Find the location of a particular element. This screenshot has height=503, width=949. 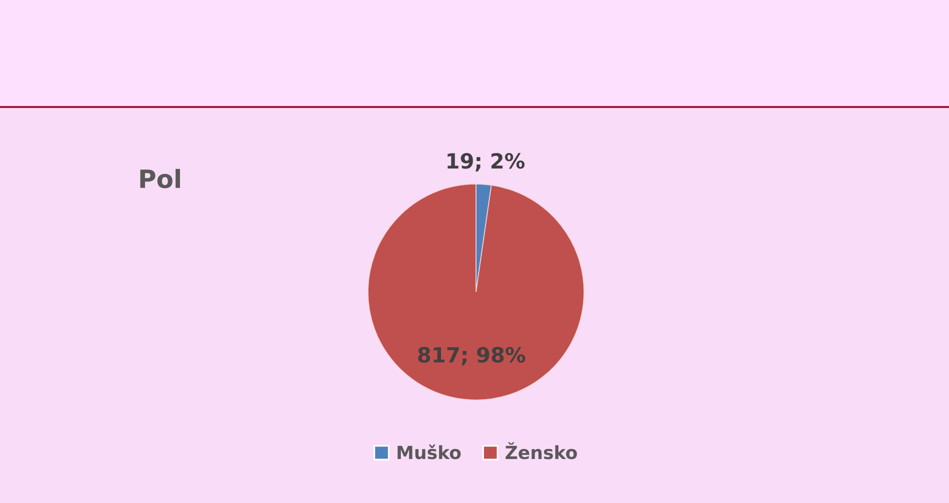

data-label: 19; 2% is located at coordinates (486, 162).